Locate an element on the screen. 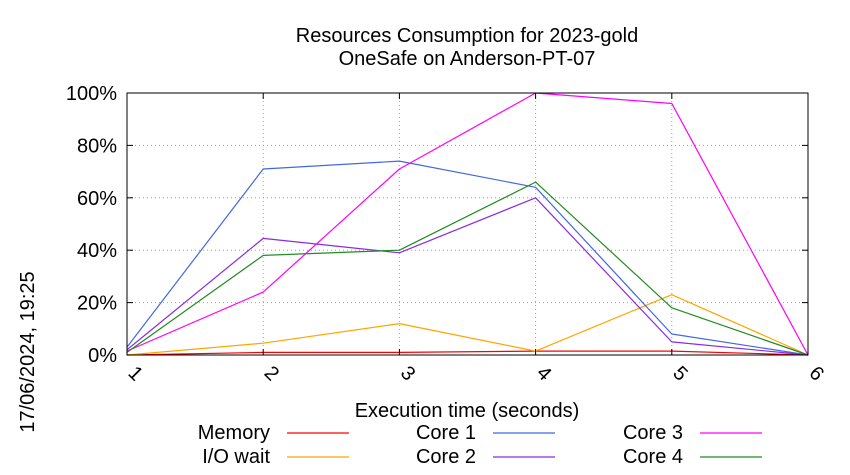  legend-label: Core 2 is located at coordinates (446, 457).